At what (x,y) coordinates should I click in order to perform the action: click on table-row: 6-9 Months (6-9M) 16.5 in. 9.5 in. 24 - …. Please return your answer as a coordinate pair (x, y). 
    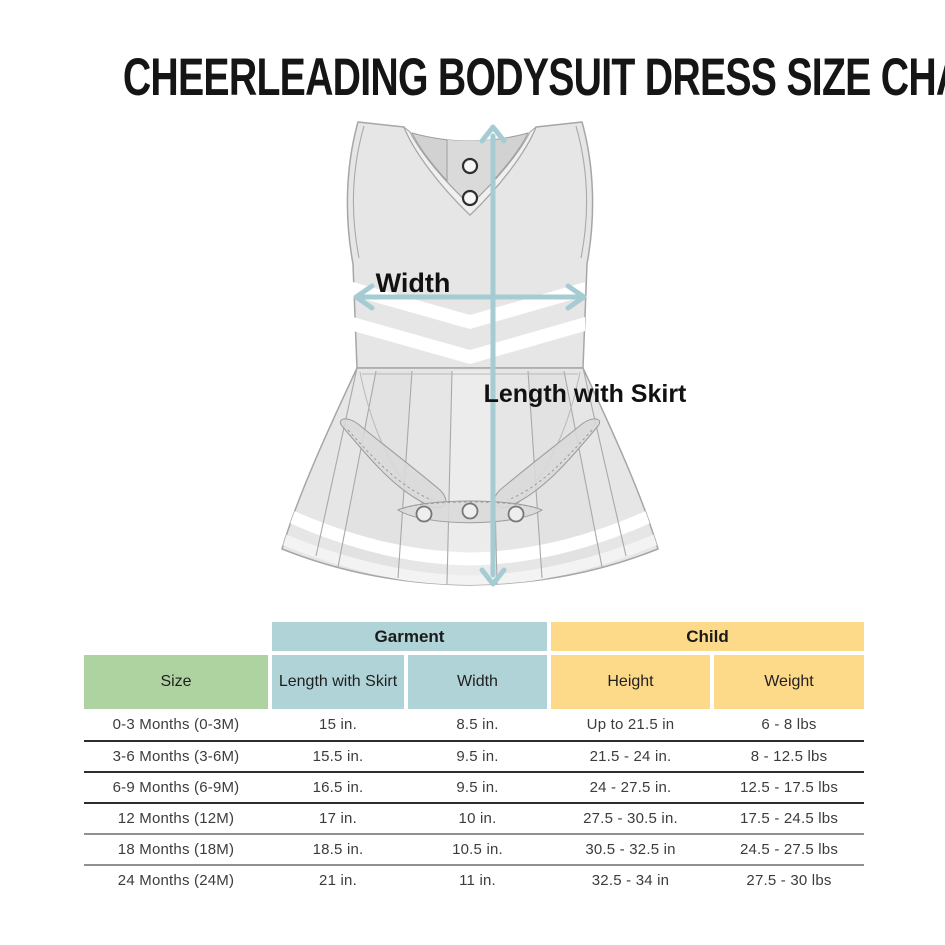
    Looking at the image, I should click on (474, 786).